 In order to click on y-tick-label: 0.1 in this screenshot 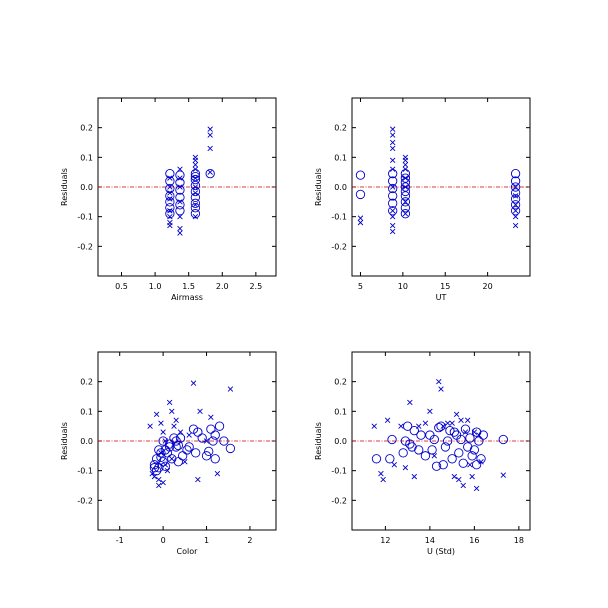, I will do `click(340, 411)`.